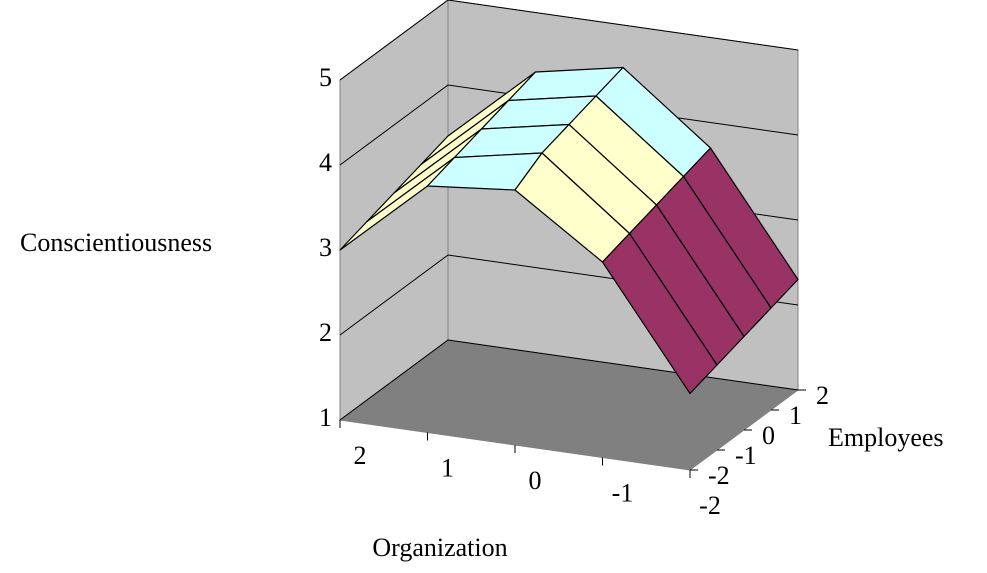 This screenshot has height=573, width=987. Describe the element at coordinates (447, 467) in the screenshot. I see `x-tick-label: 1` at that location.